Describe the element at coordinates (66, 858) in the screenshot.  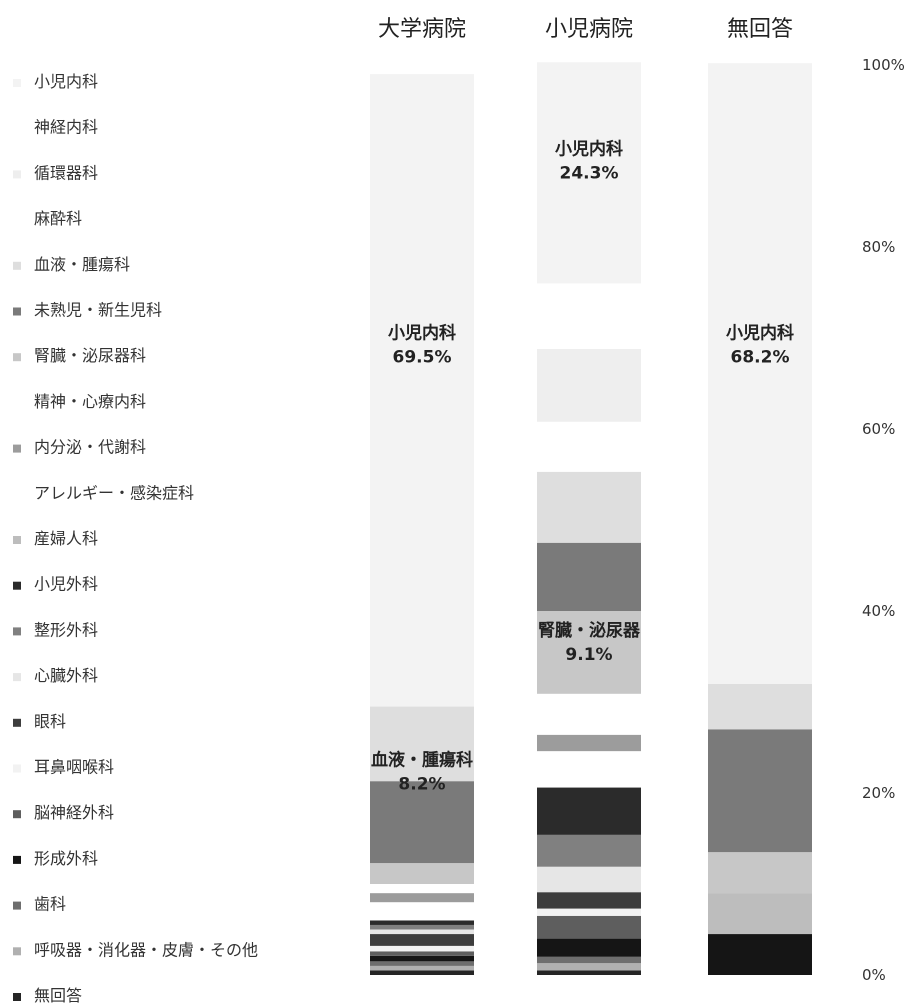
I see `legend-label: 形成外科` at that location.